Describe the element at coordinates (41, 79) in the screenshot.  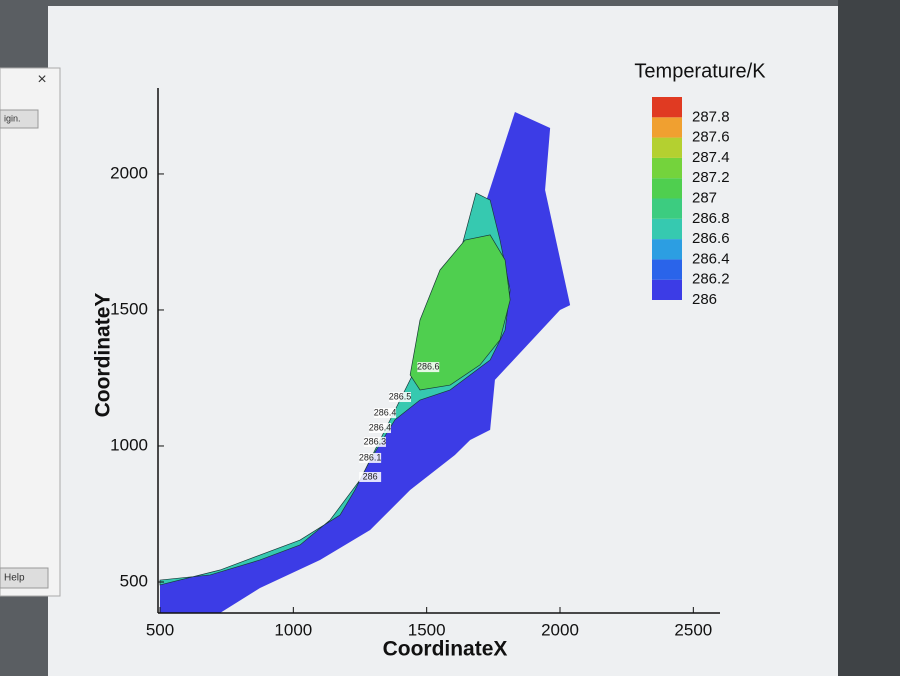
I see `close-button: ×` at that location.